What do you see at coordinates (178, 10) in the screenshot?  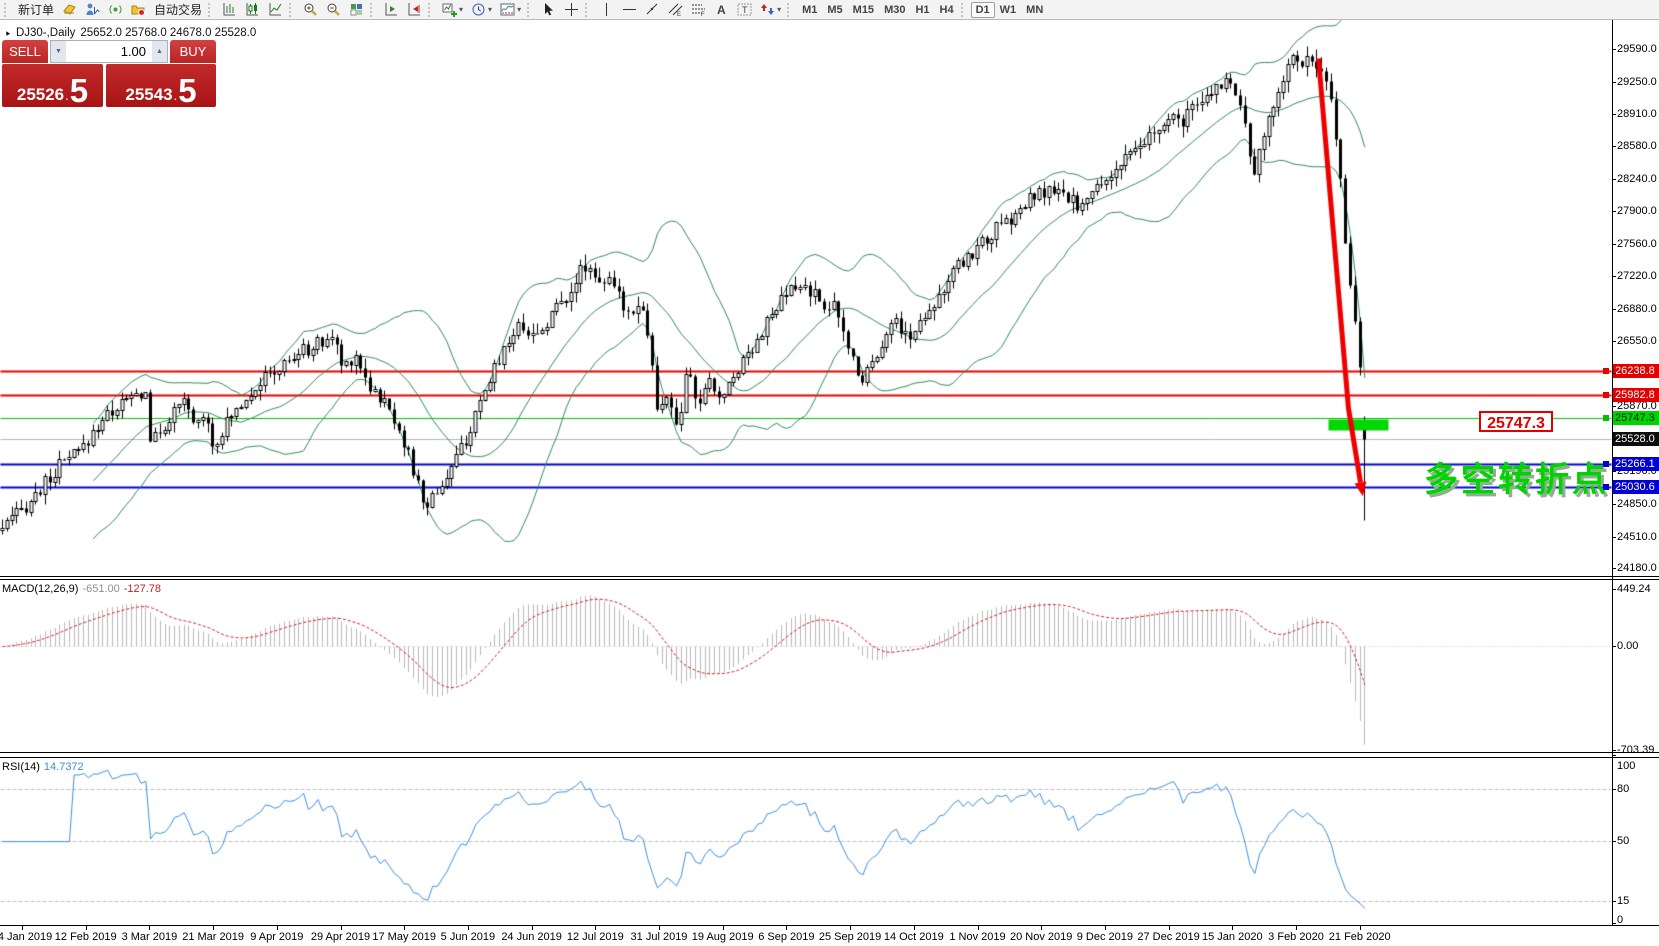 I see `autotrading-button: 自动交易` at bounding box center [178, 10].